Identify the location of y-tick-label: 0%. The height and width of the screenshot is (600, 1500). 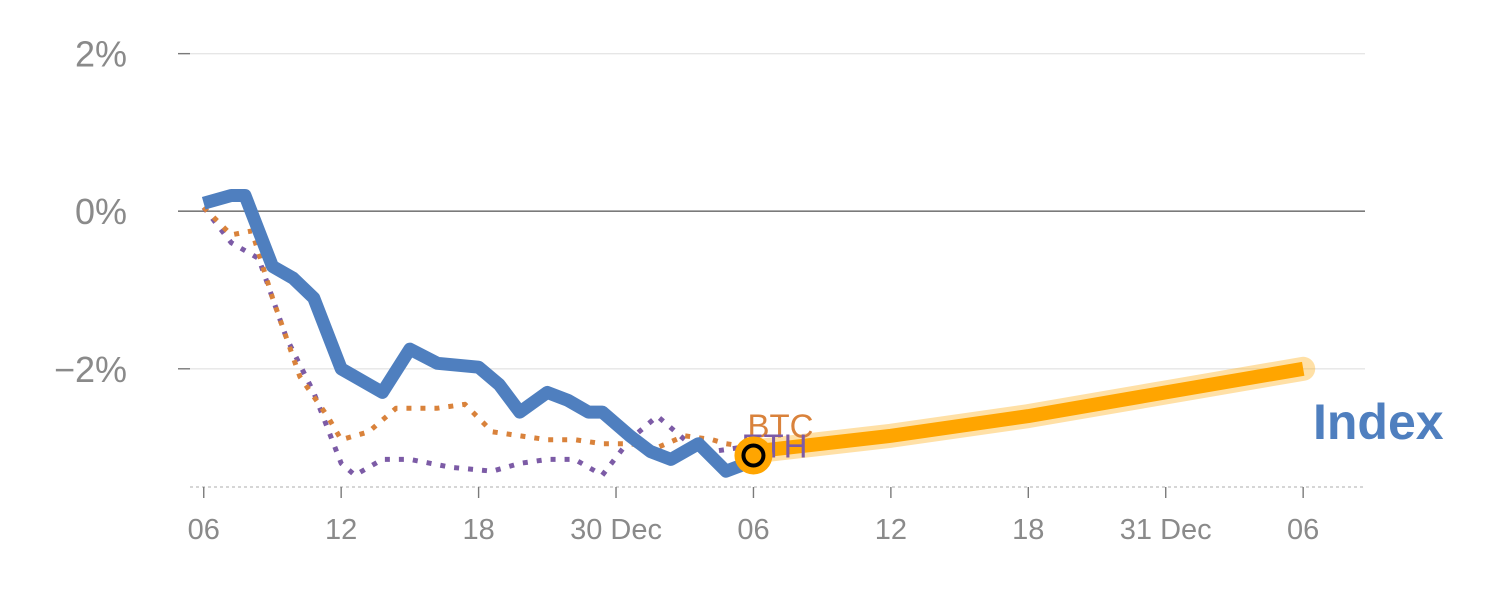
(101, 211).